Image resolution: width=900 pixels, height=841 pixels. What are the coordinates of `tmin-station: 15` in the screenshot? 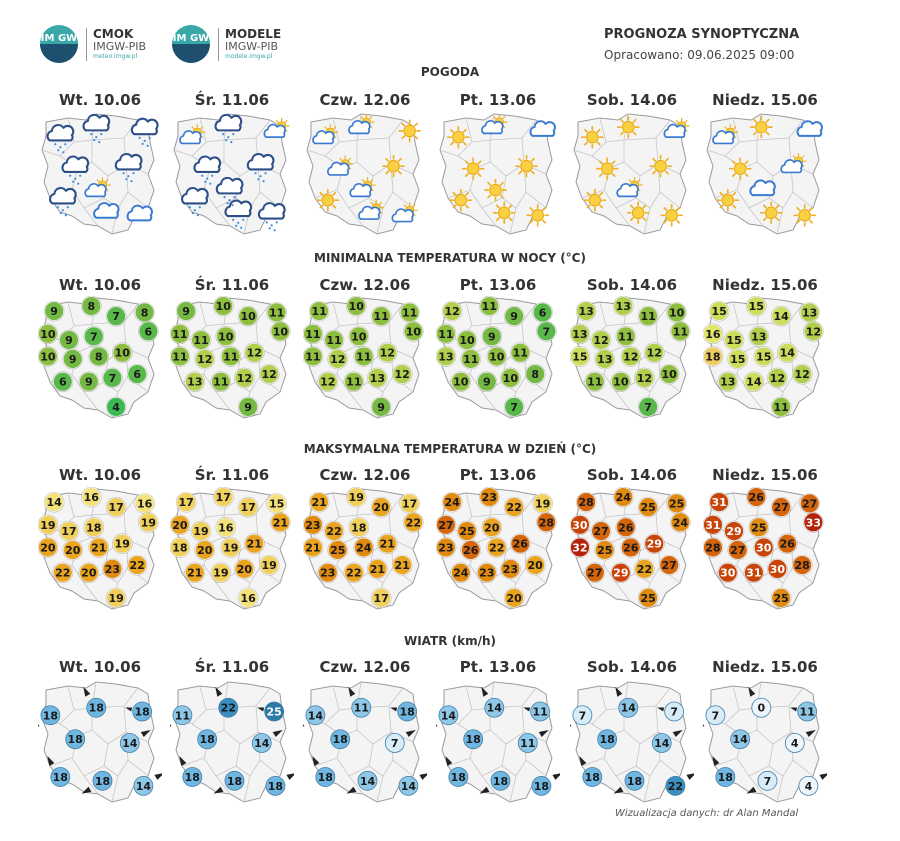 It's located at (580, 356).